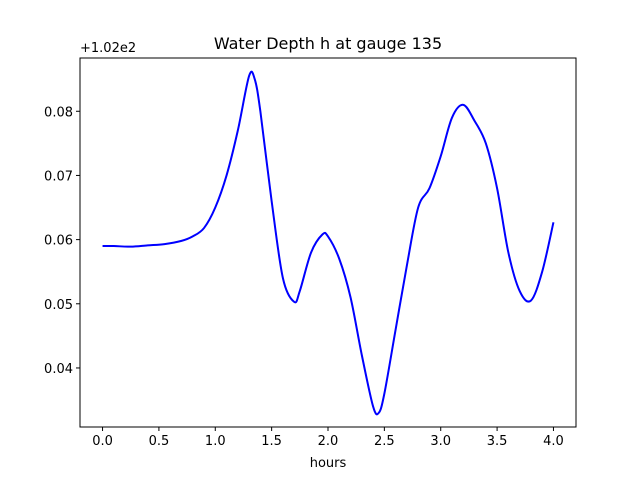  What do you see at coordinates (58, 305) in the screenshot?
I see `y-tick-label: 0.05` at bounding box center [58, 305].